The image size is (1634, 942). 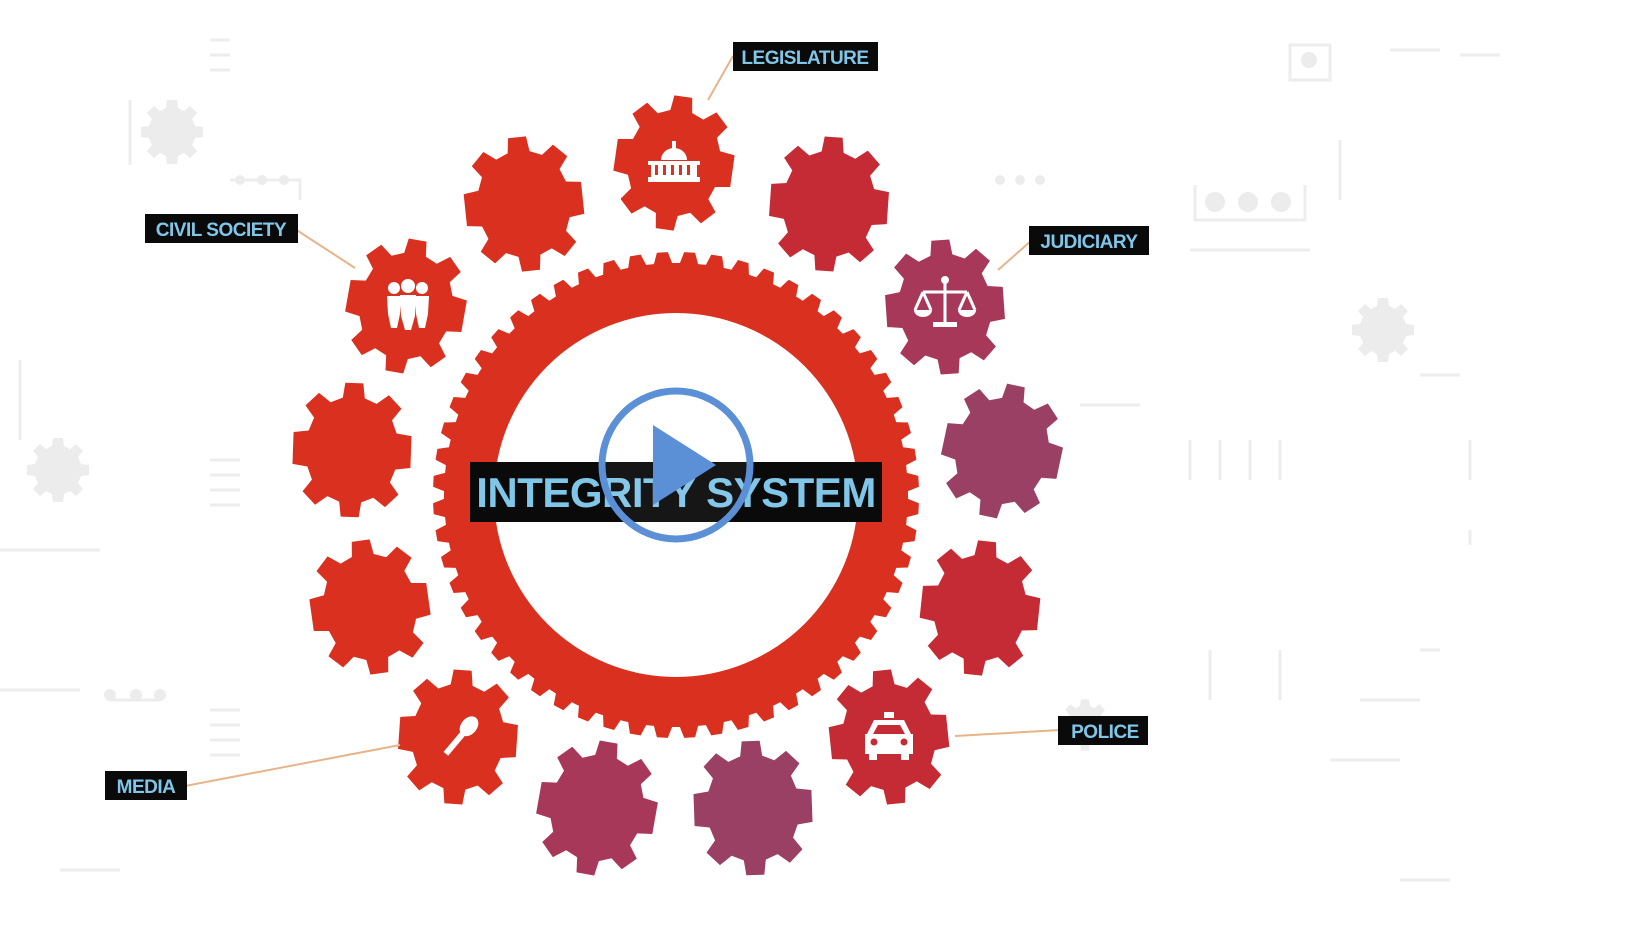 What do you see at coordinates (597, 808) in the screenshot?
I see `gear-bottom-left` at bounding box center [597, 808].